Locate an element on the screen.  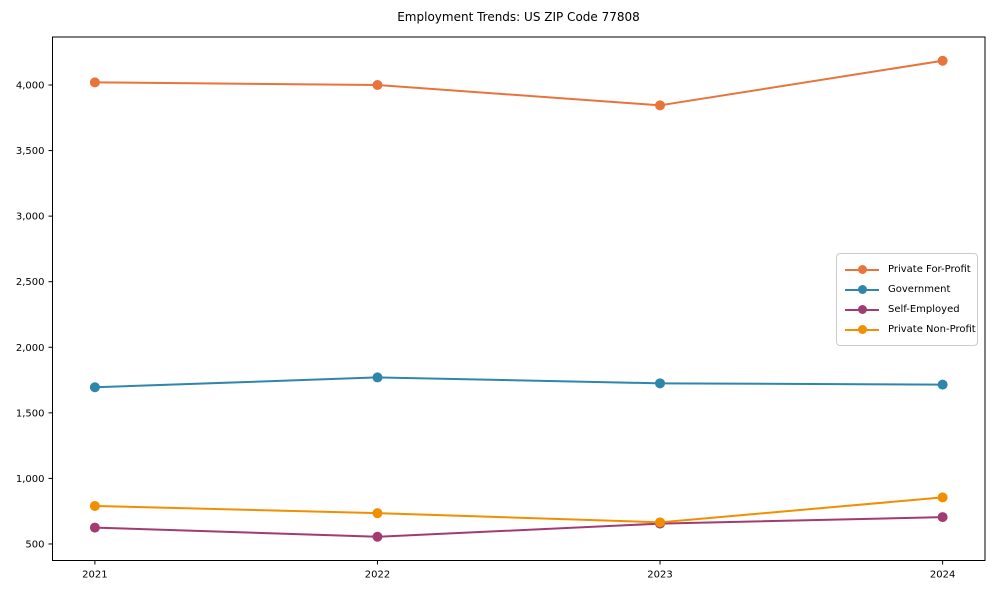
legend-item-self-employed: Self-Employed is located at coordinates (907, 309).